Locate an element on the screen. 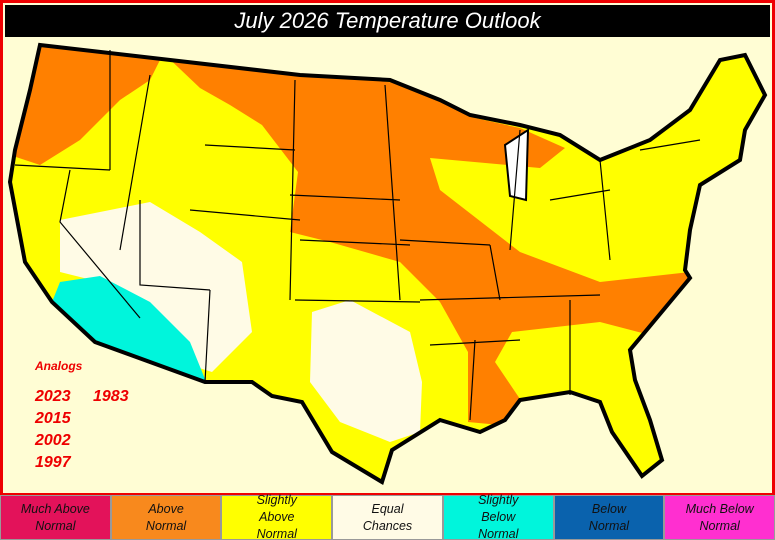 The width and height of the screenshot is (775, 540). legend-item: Much Below Normal is located at coordinates (719, 517).